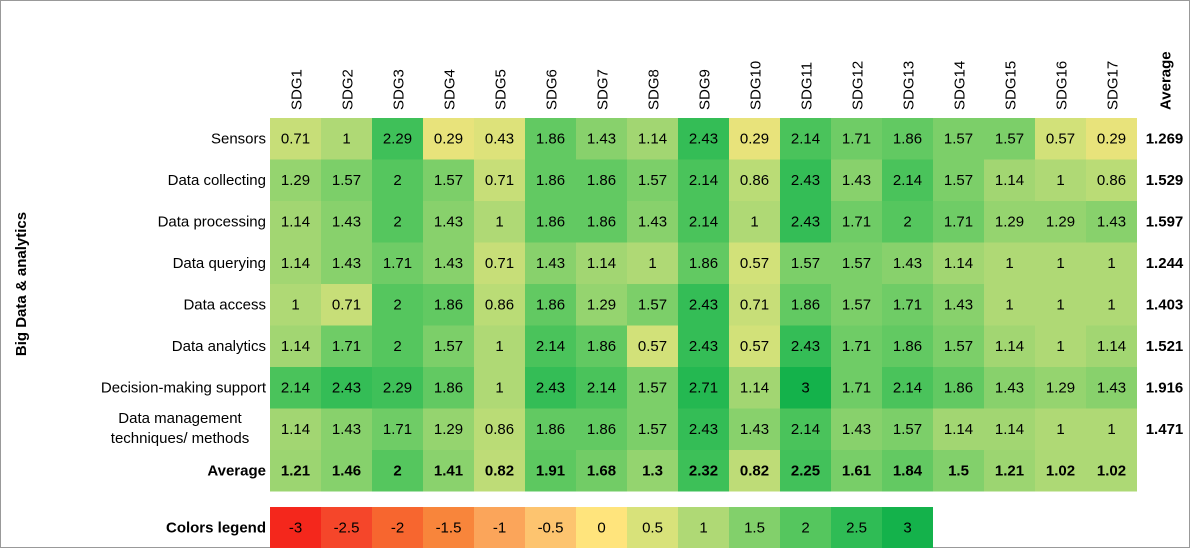 This screenshot has width=1190, height=548. I want to click on legend-label: -2, so click(397, 528).